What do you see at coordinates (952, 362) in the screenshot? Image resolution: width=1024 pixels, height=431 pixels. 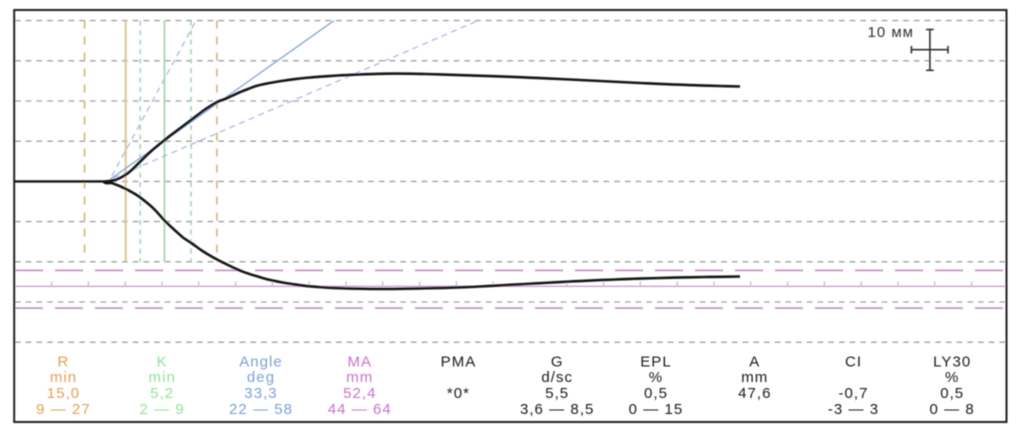 I see `svg-text: LY30` at bounding box center [952, 362].